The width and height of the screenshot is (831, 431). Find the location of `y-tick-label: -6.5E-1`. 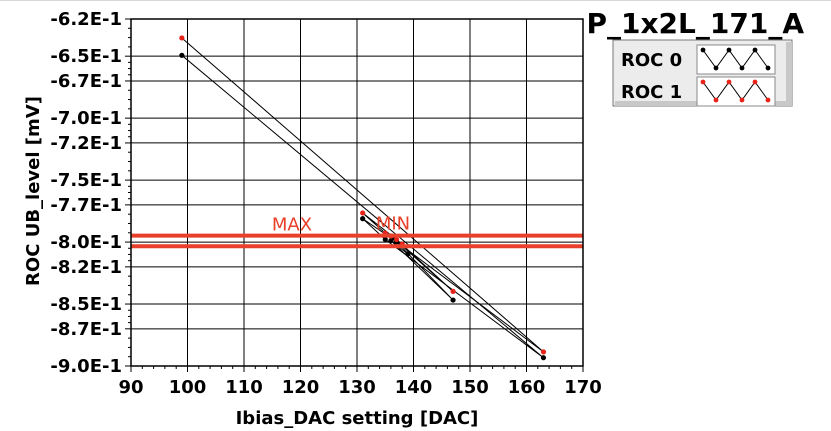

y-tick-label: -6.5E-1 is located at coordinates (86, 56).